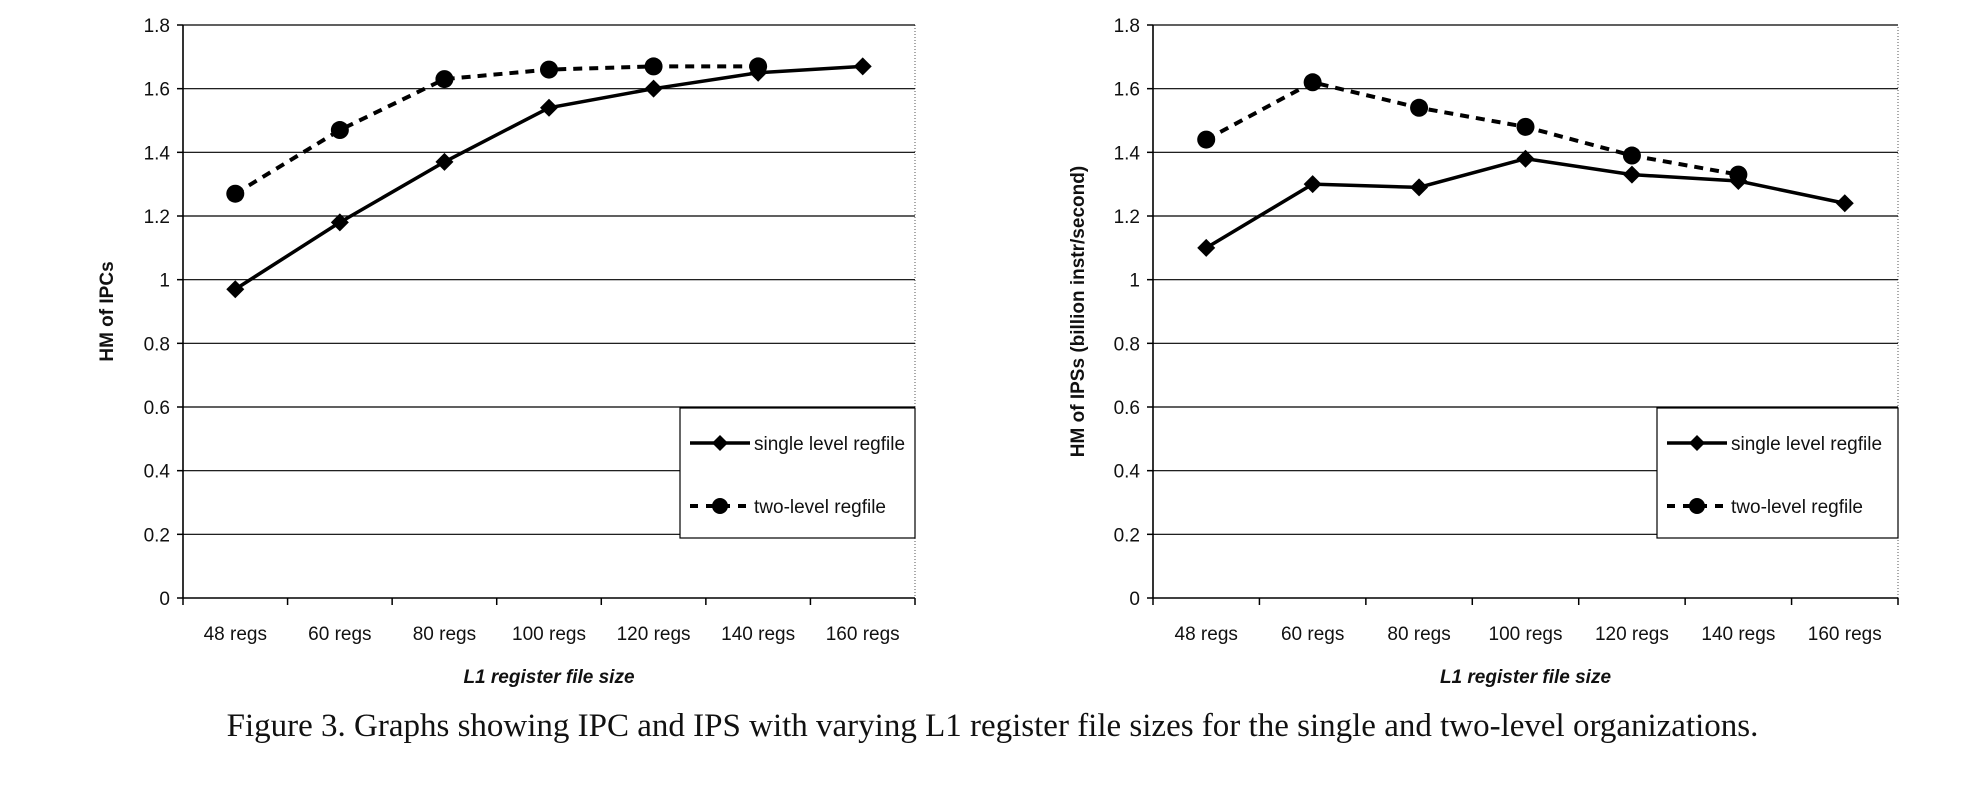 Image resolution: width=1985 pixels, height=785 pixels. What do you see at coordinates (107, 311) in the screenshot?
I see `y-axis-title: HM of IPCs` at bounding box center [107, 311].